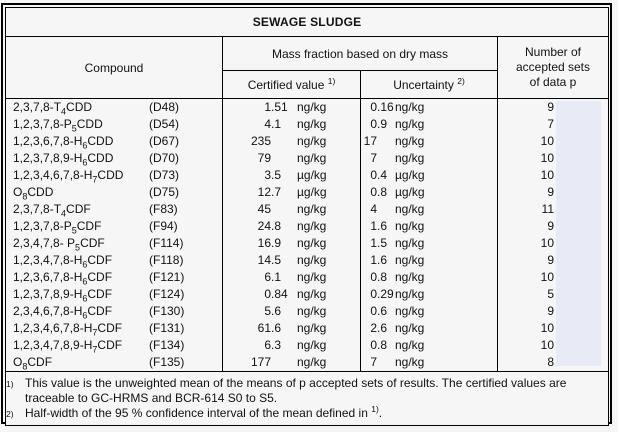 The width and height of the screenshot is (618, 432). What do you see at coordinates (114, 260) in the screenshot?
I see `compound-cell: 1,2,3,4,7,8-H6CDF (F118)` at bounding box center [114, 260].